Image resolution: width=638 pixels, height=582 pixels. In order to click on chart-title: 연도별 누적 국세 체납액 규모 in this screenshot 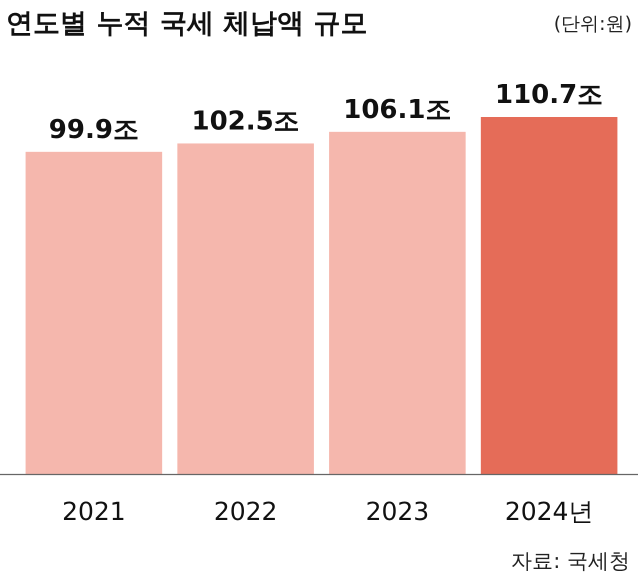, I will do `click(187, 23)`.